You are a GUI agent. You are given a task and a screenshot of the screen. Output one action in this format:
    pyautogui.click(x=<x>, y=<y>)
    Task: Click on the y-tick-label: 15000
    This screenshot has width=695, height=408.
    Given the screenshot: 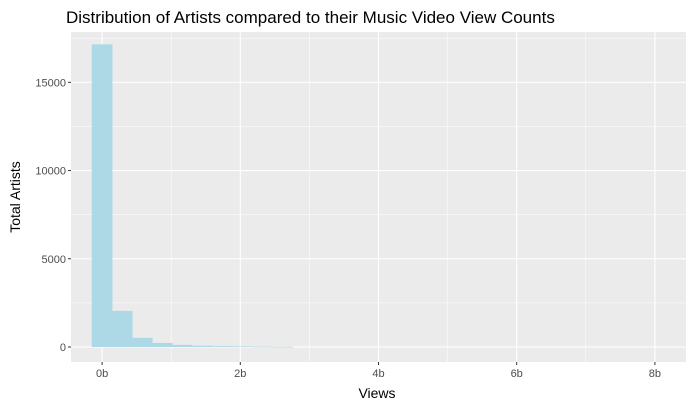 What is the action you would take?
    pyautogui.click(x=50, y=83)
    